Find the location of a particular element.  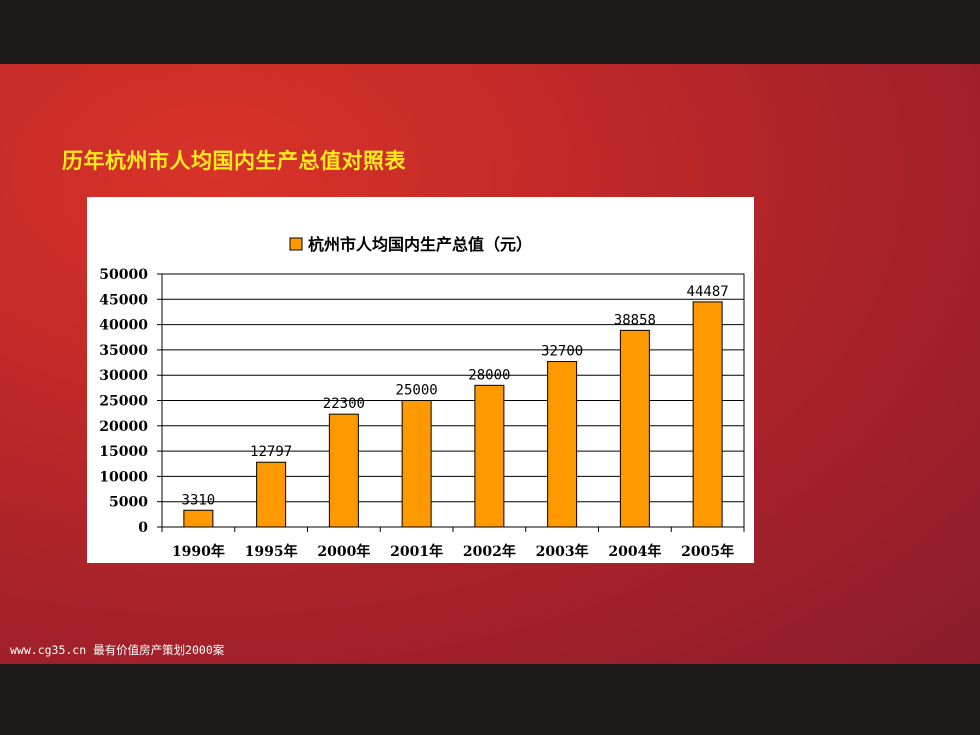

y-tick-label: 20000 is located at coordinates (123, 427).